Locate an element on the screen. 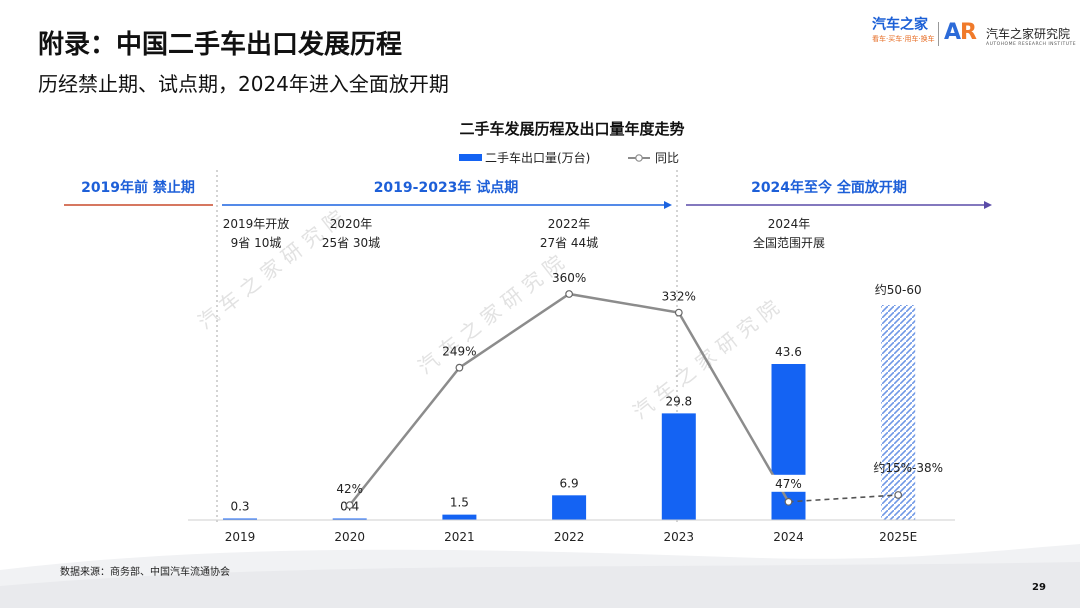  yoy-point-2022 is located at coordinates (569, 294).